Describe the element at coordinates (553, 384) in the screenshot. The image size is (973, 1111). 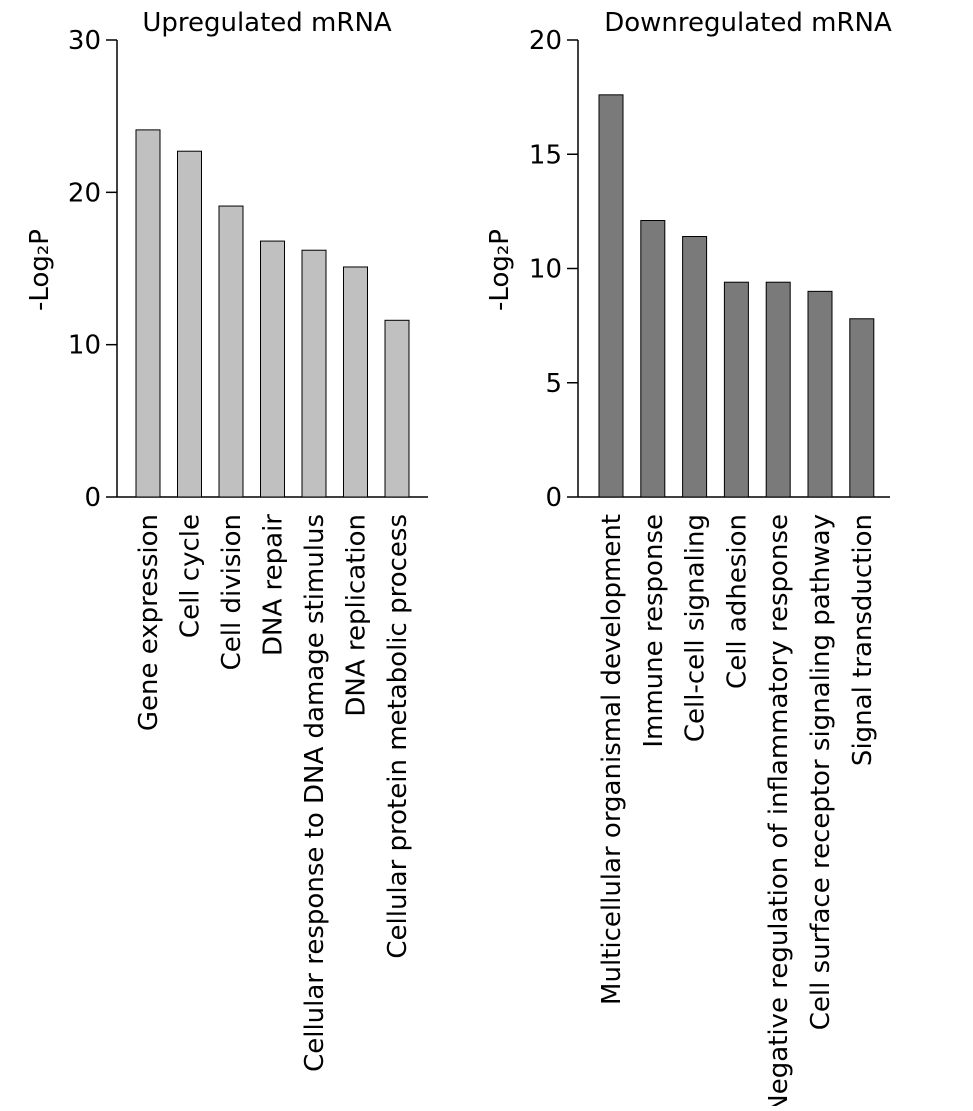
I see `y-tick-label: 5` at that location.